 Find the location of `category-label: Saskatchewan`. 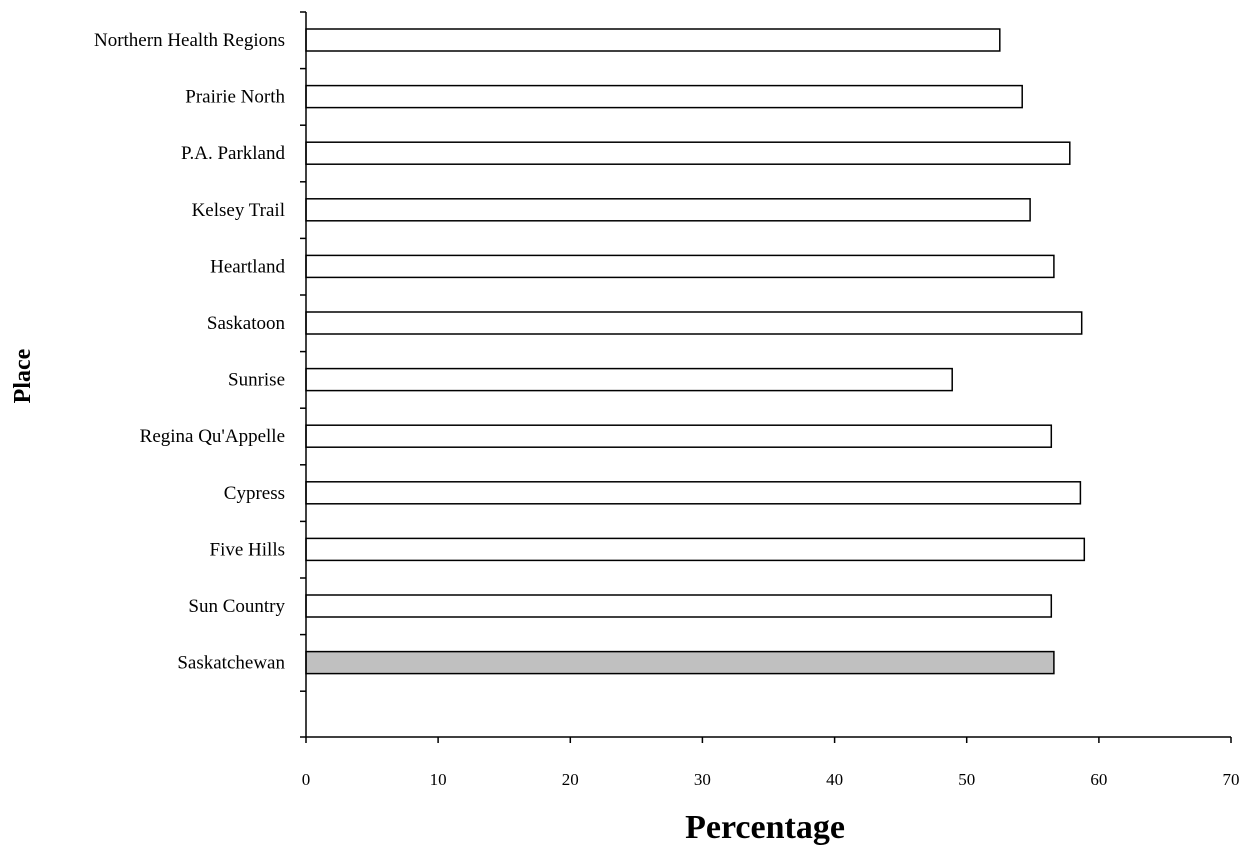

category-label: Saskatchewan is located at coordinates (231, 663).